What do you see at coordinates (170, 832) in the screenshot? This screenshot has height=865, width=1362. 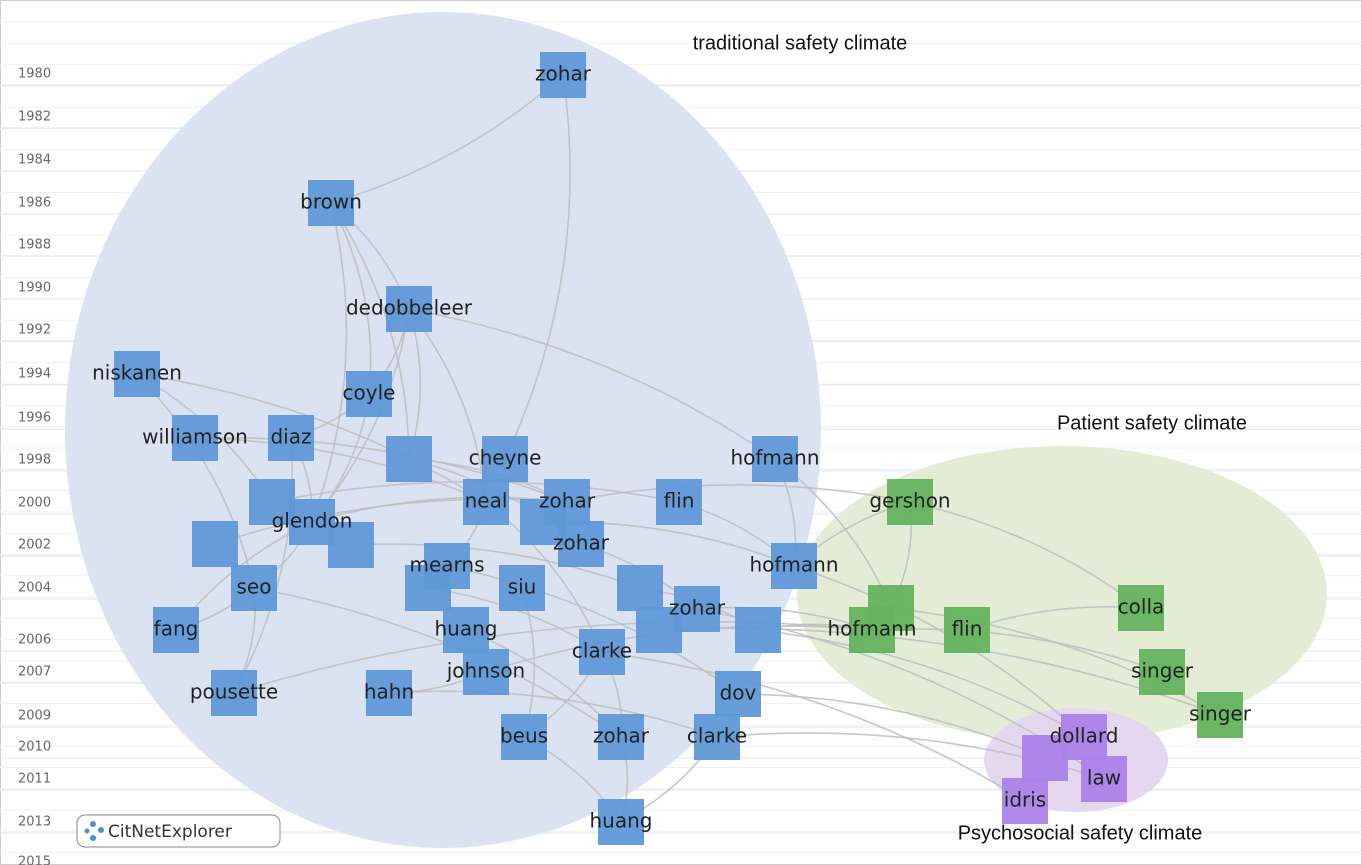 I see `logo-text: CitNetExplorer` at bounding box center [170, 832].